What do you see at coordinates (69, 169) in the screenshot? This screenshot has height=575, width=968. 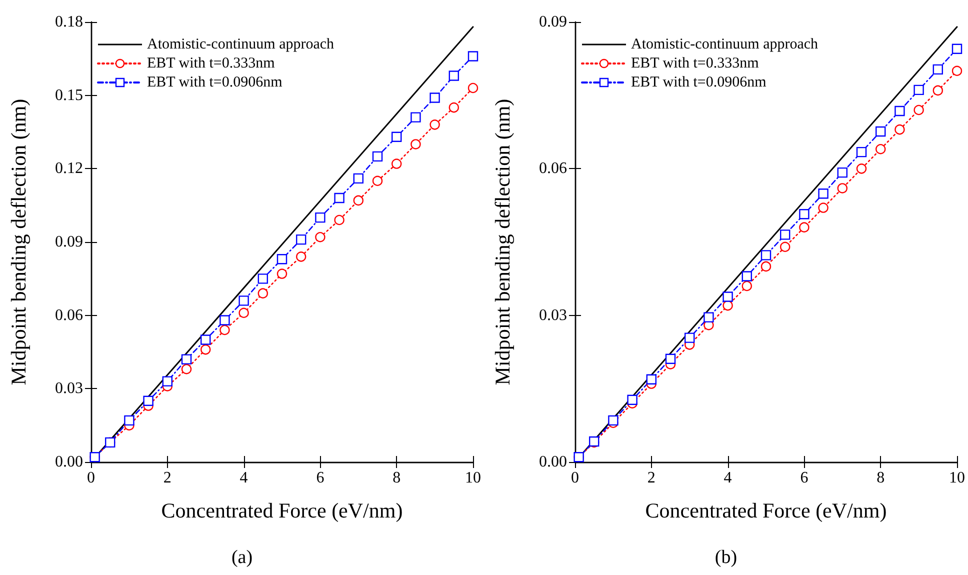 I see `y-tick-label: 0.12` at bounding box center [69, 169].